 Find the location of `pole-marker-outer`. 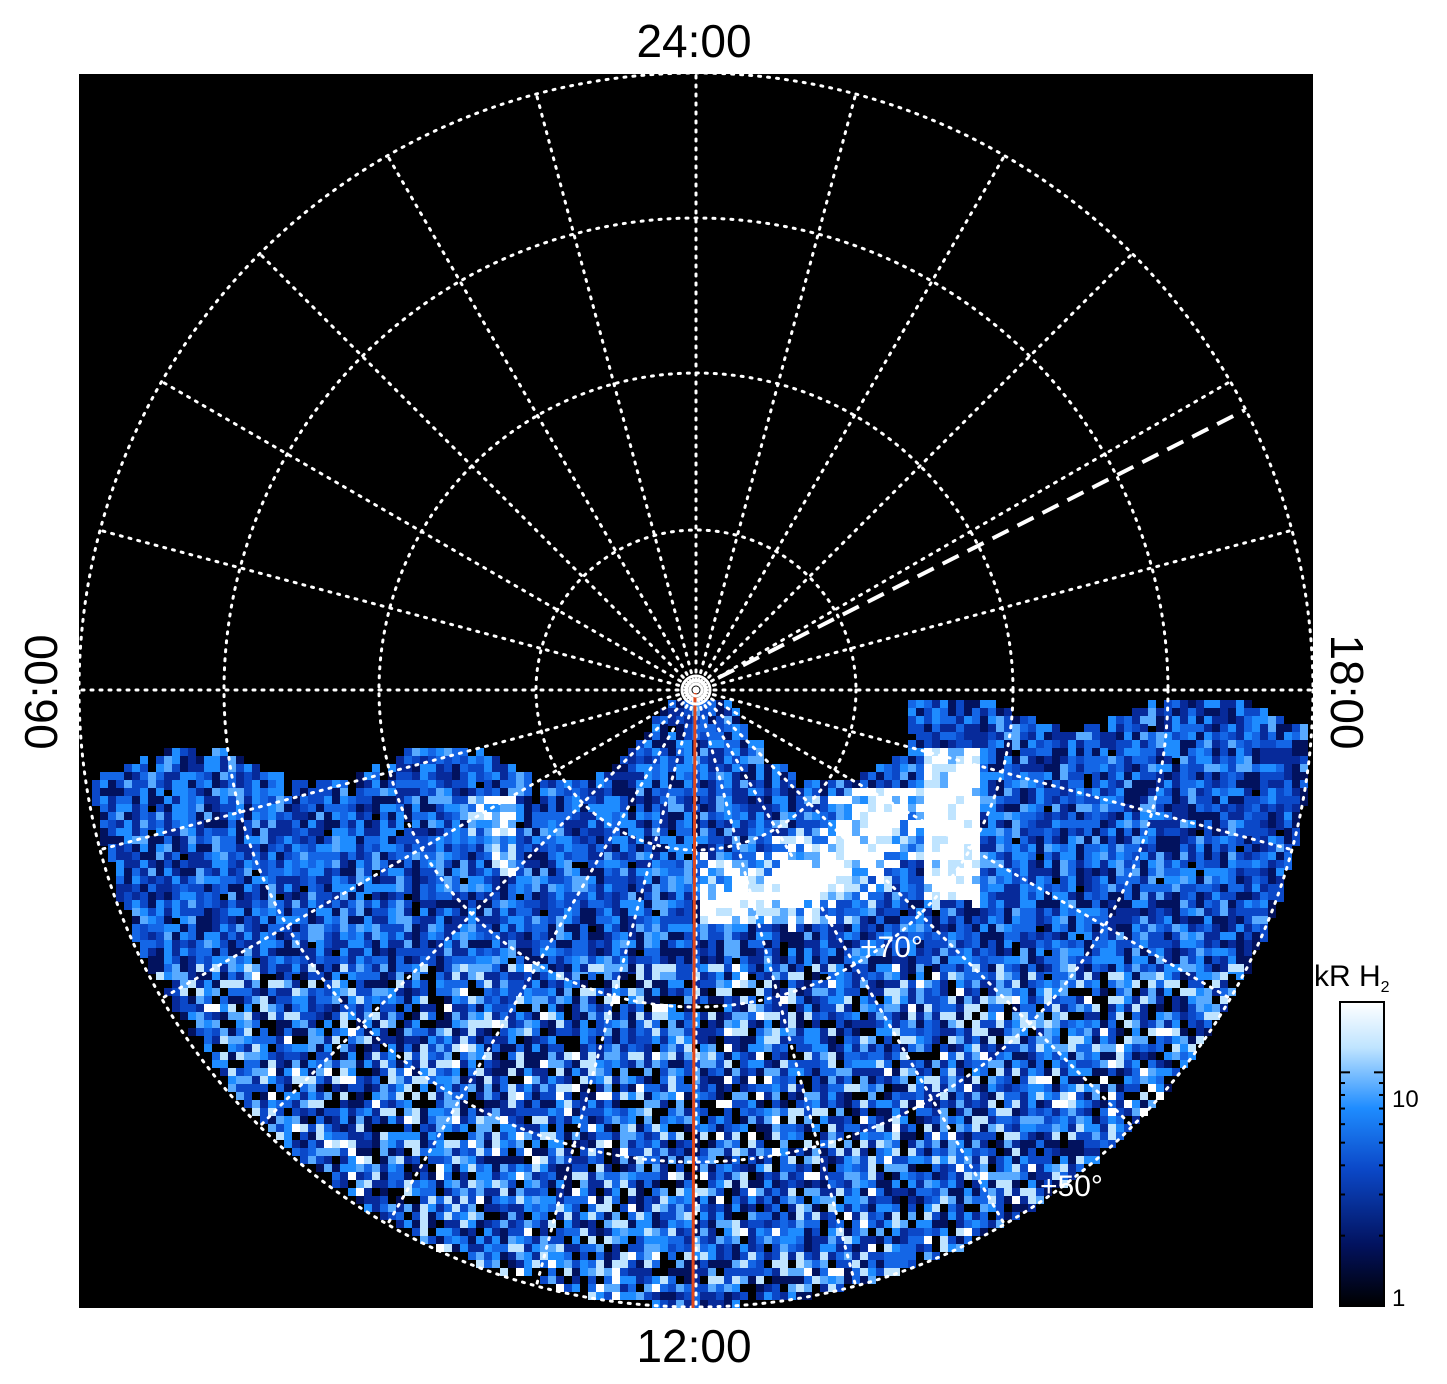

pole-marker-outer is located at coordinates (696, 690).